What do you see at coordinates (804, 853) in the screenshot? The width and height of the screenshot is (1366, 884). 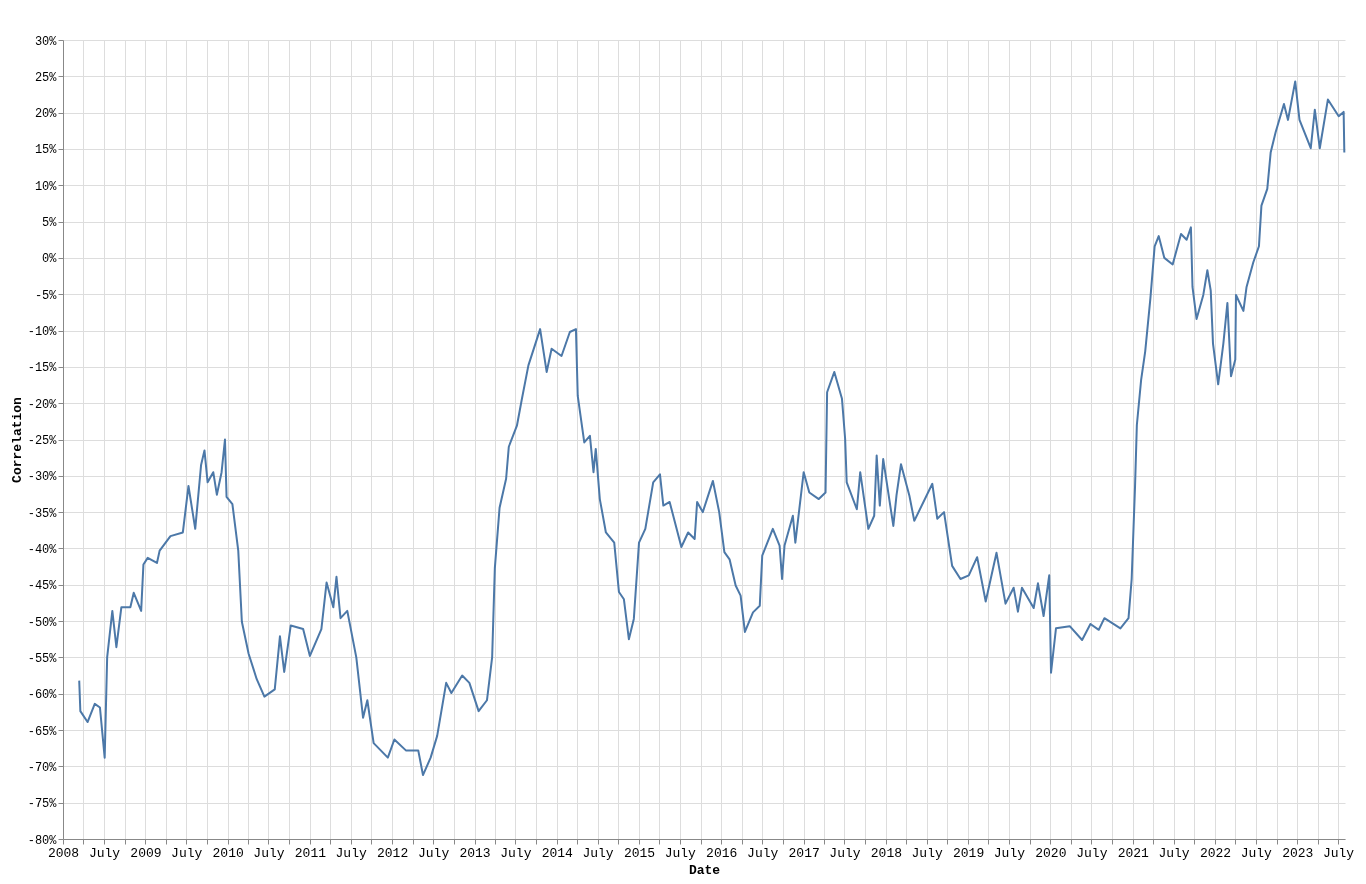 I see `x-tick-label: 2017` at bounding box center [804, 853].